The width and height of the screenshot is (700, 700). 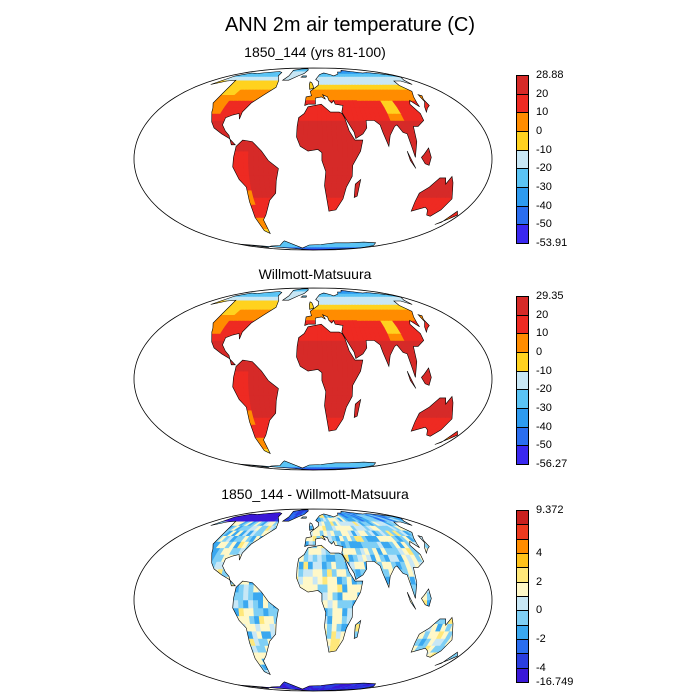 What do you see at coordinates (541, 639) in the screenshot?
I see `colorbar-label: -2` at bounding box center [541, 639].